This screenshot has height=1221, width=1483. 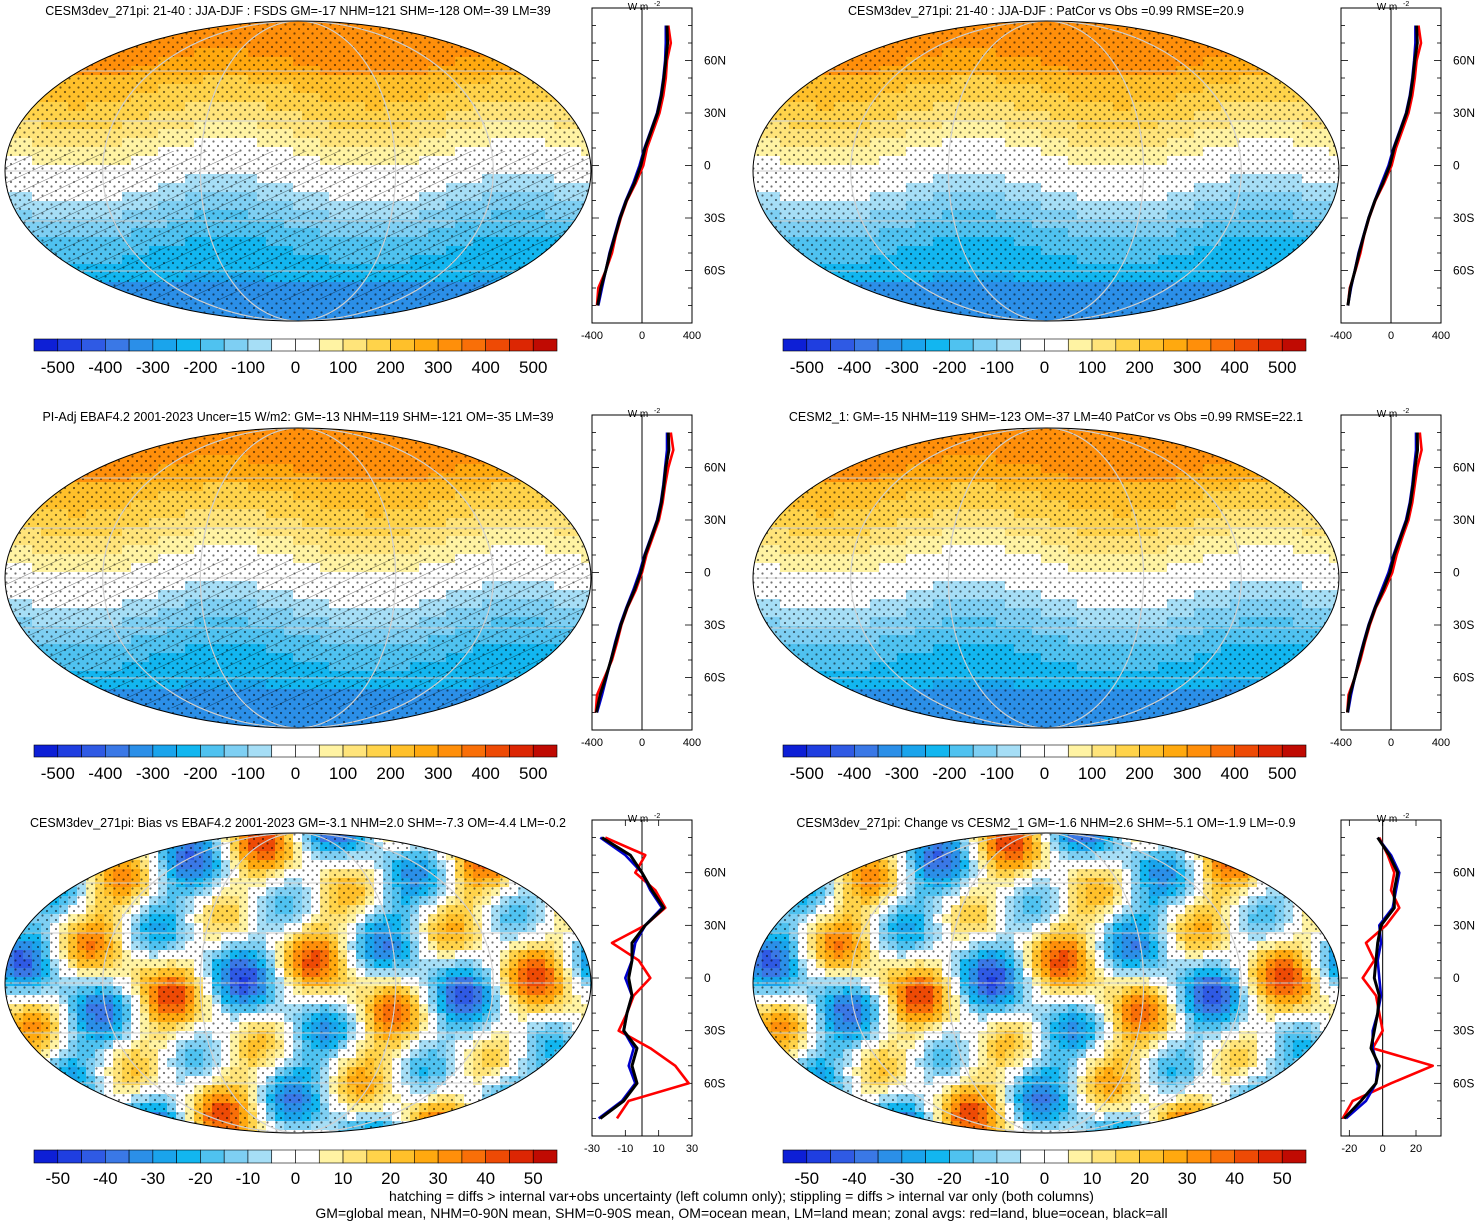 What do you see at coordinates (638, 7) in the screenshot?
I see `units-label: W m` at bounding box center [638, 7].